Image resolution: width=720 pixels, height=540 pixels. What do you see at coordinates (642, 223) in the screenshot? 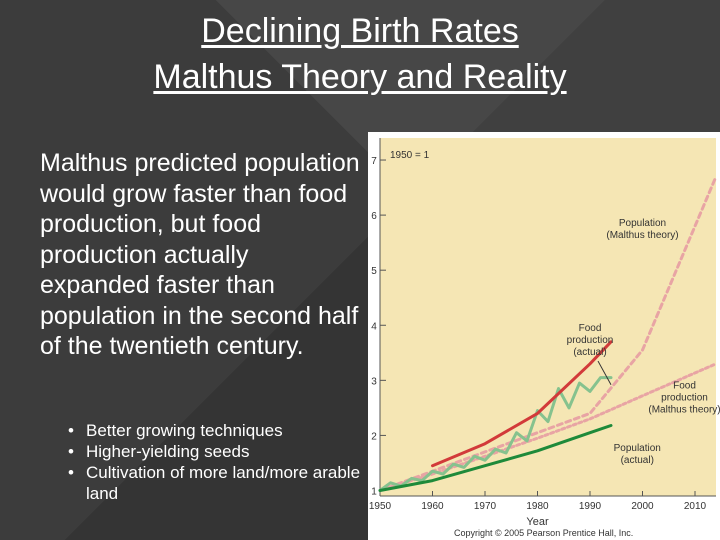
I see `annotation-label-1: Population` at bounding box center [642, 223].